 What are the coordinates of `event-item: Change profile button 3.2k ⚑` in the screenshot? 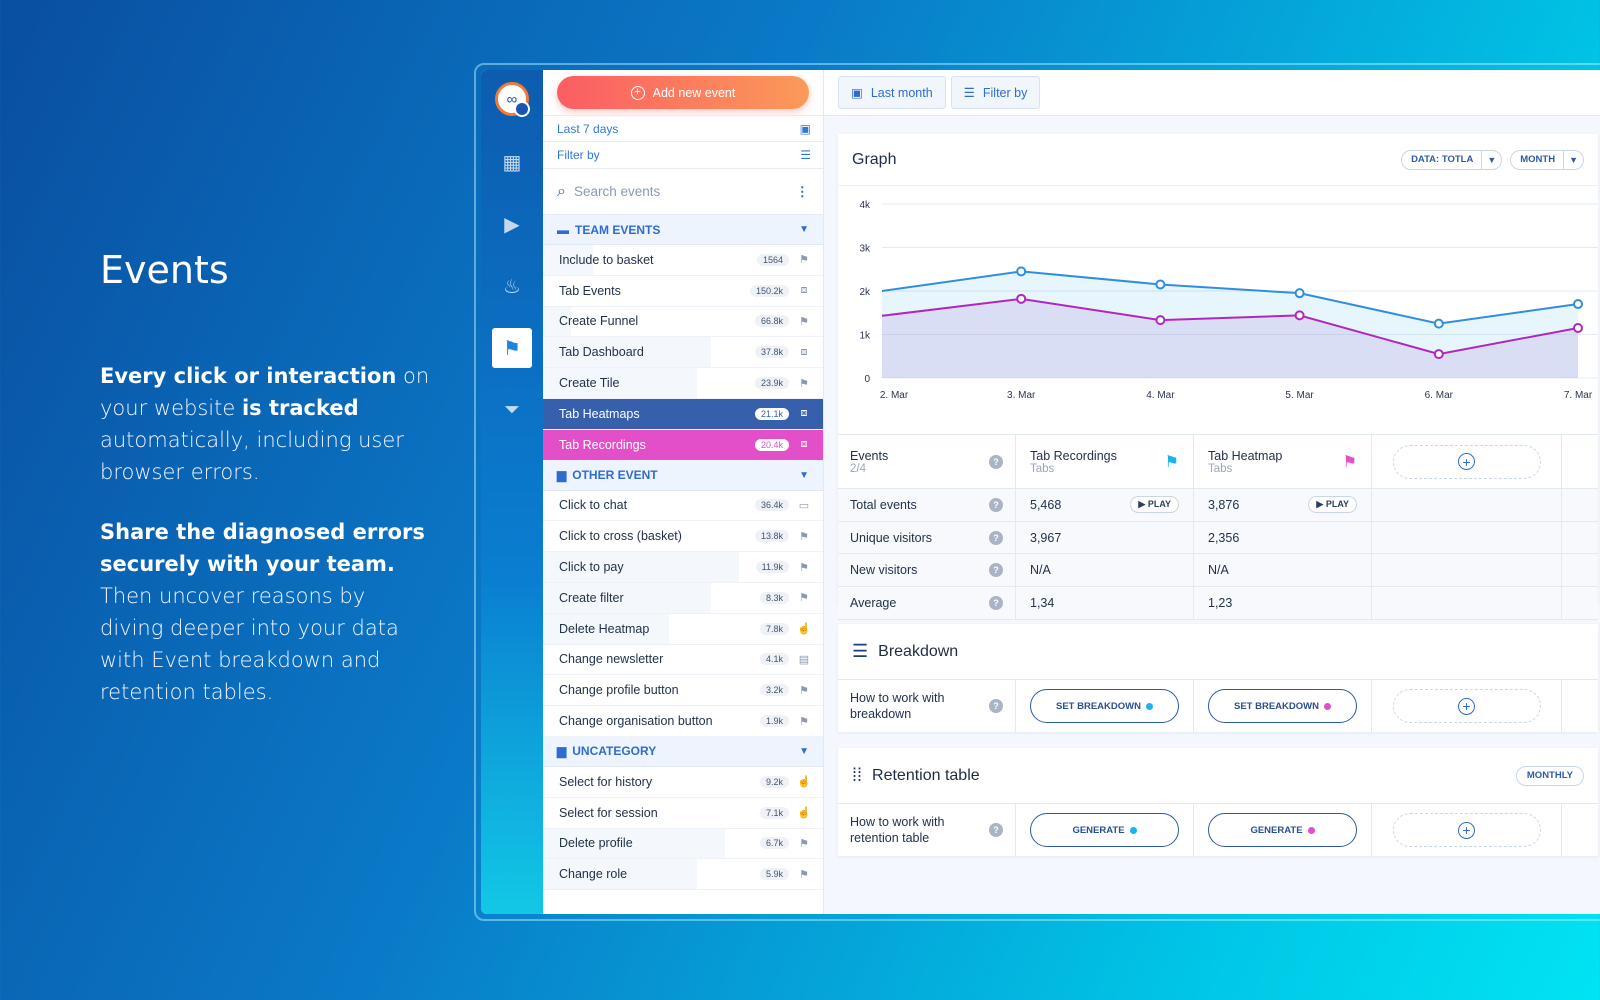 It's located at (683, 691).